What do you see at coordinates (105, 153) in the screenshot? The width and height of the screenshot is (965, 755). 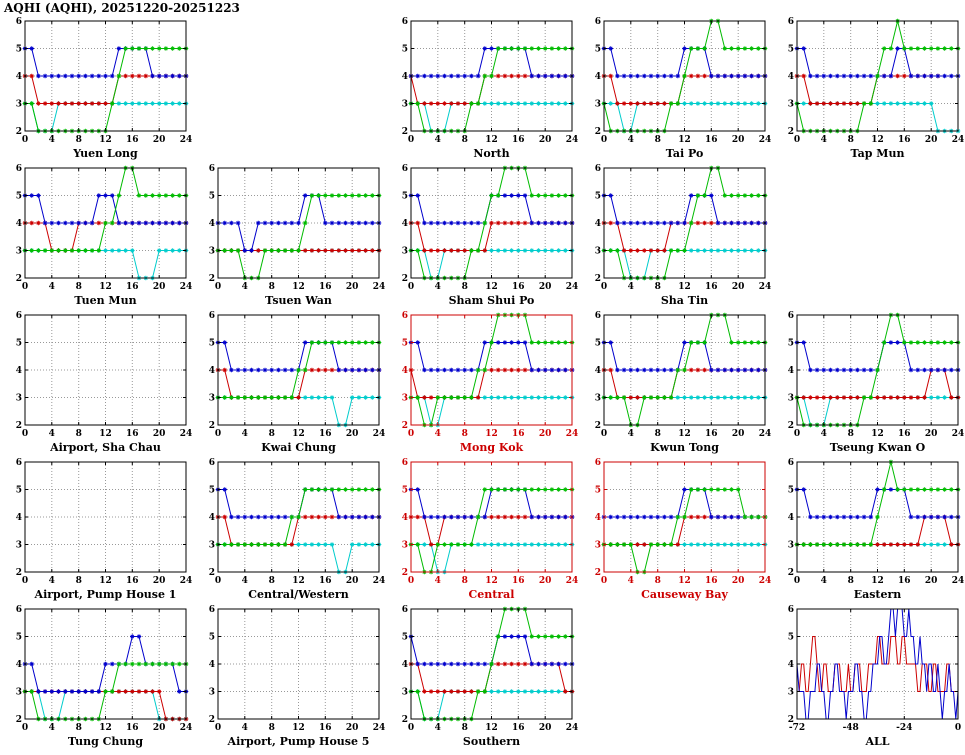 I see `chart-title: Yuen Long` at bounding box center [105, 153].